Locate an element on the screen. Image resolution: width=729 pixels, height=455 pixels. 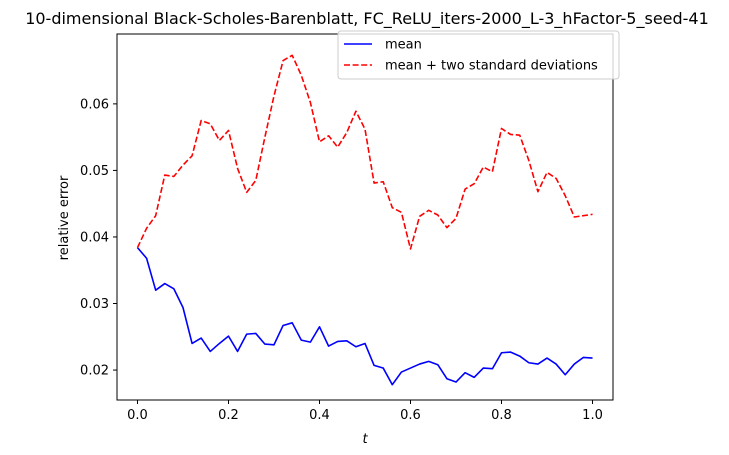
y-tick-label: 0.03 is located at coordinates (94, 304).